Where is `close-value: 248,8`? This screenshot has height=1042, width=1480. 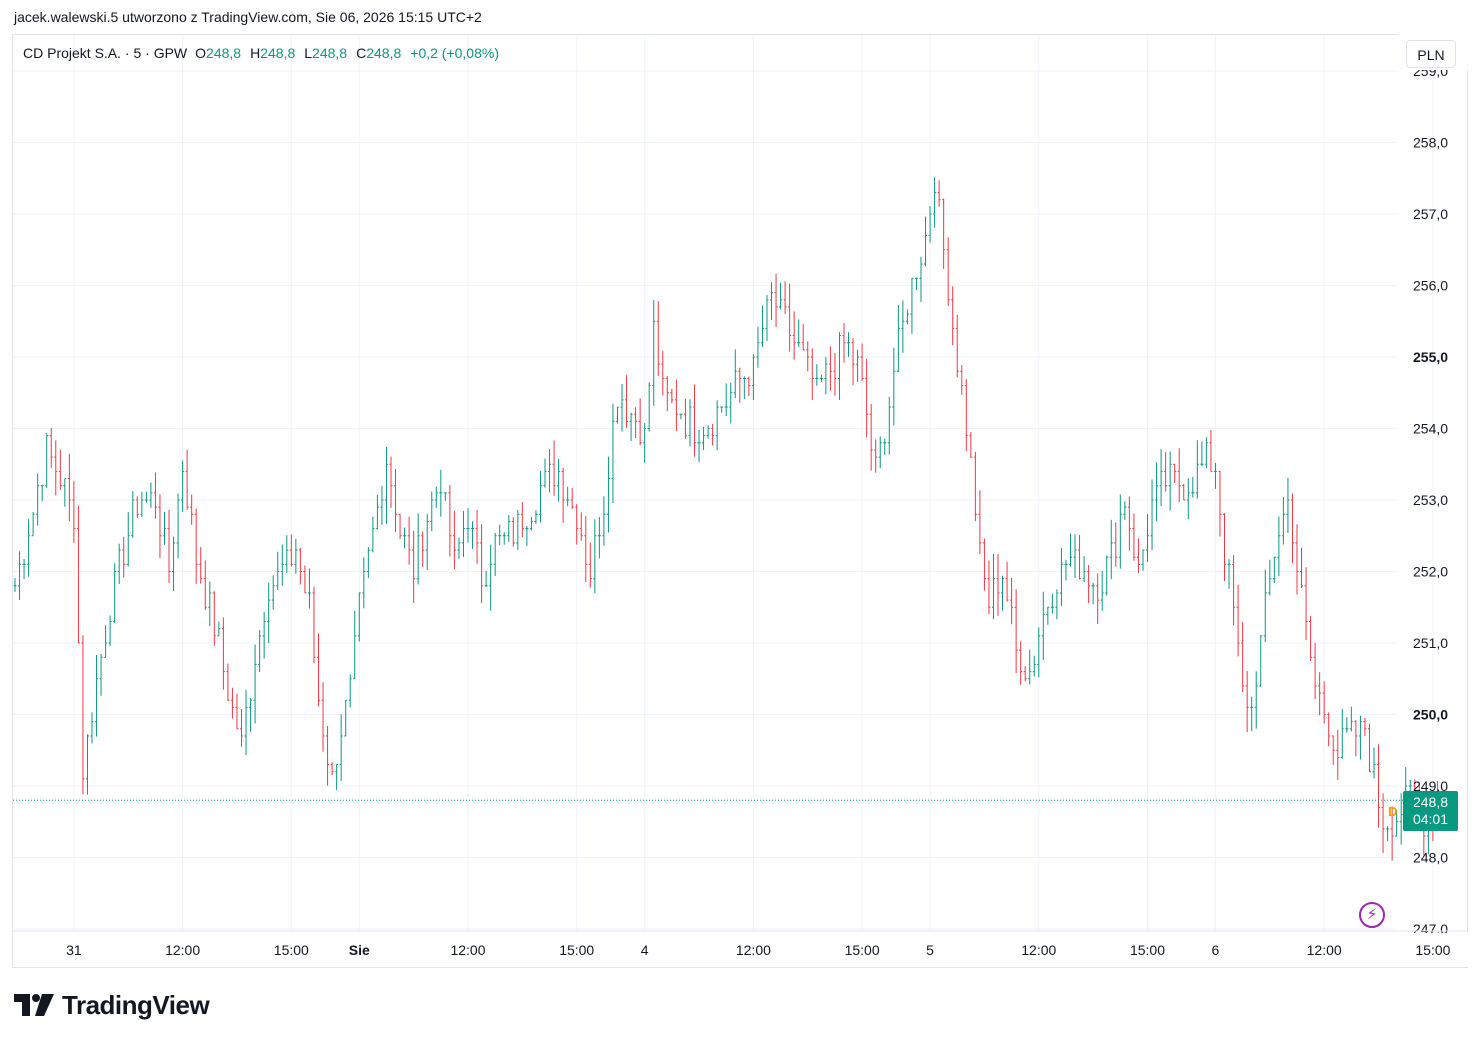
close-value: 248,8 is located at coordinates (384, 53).